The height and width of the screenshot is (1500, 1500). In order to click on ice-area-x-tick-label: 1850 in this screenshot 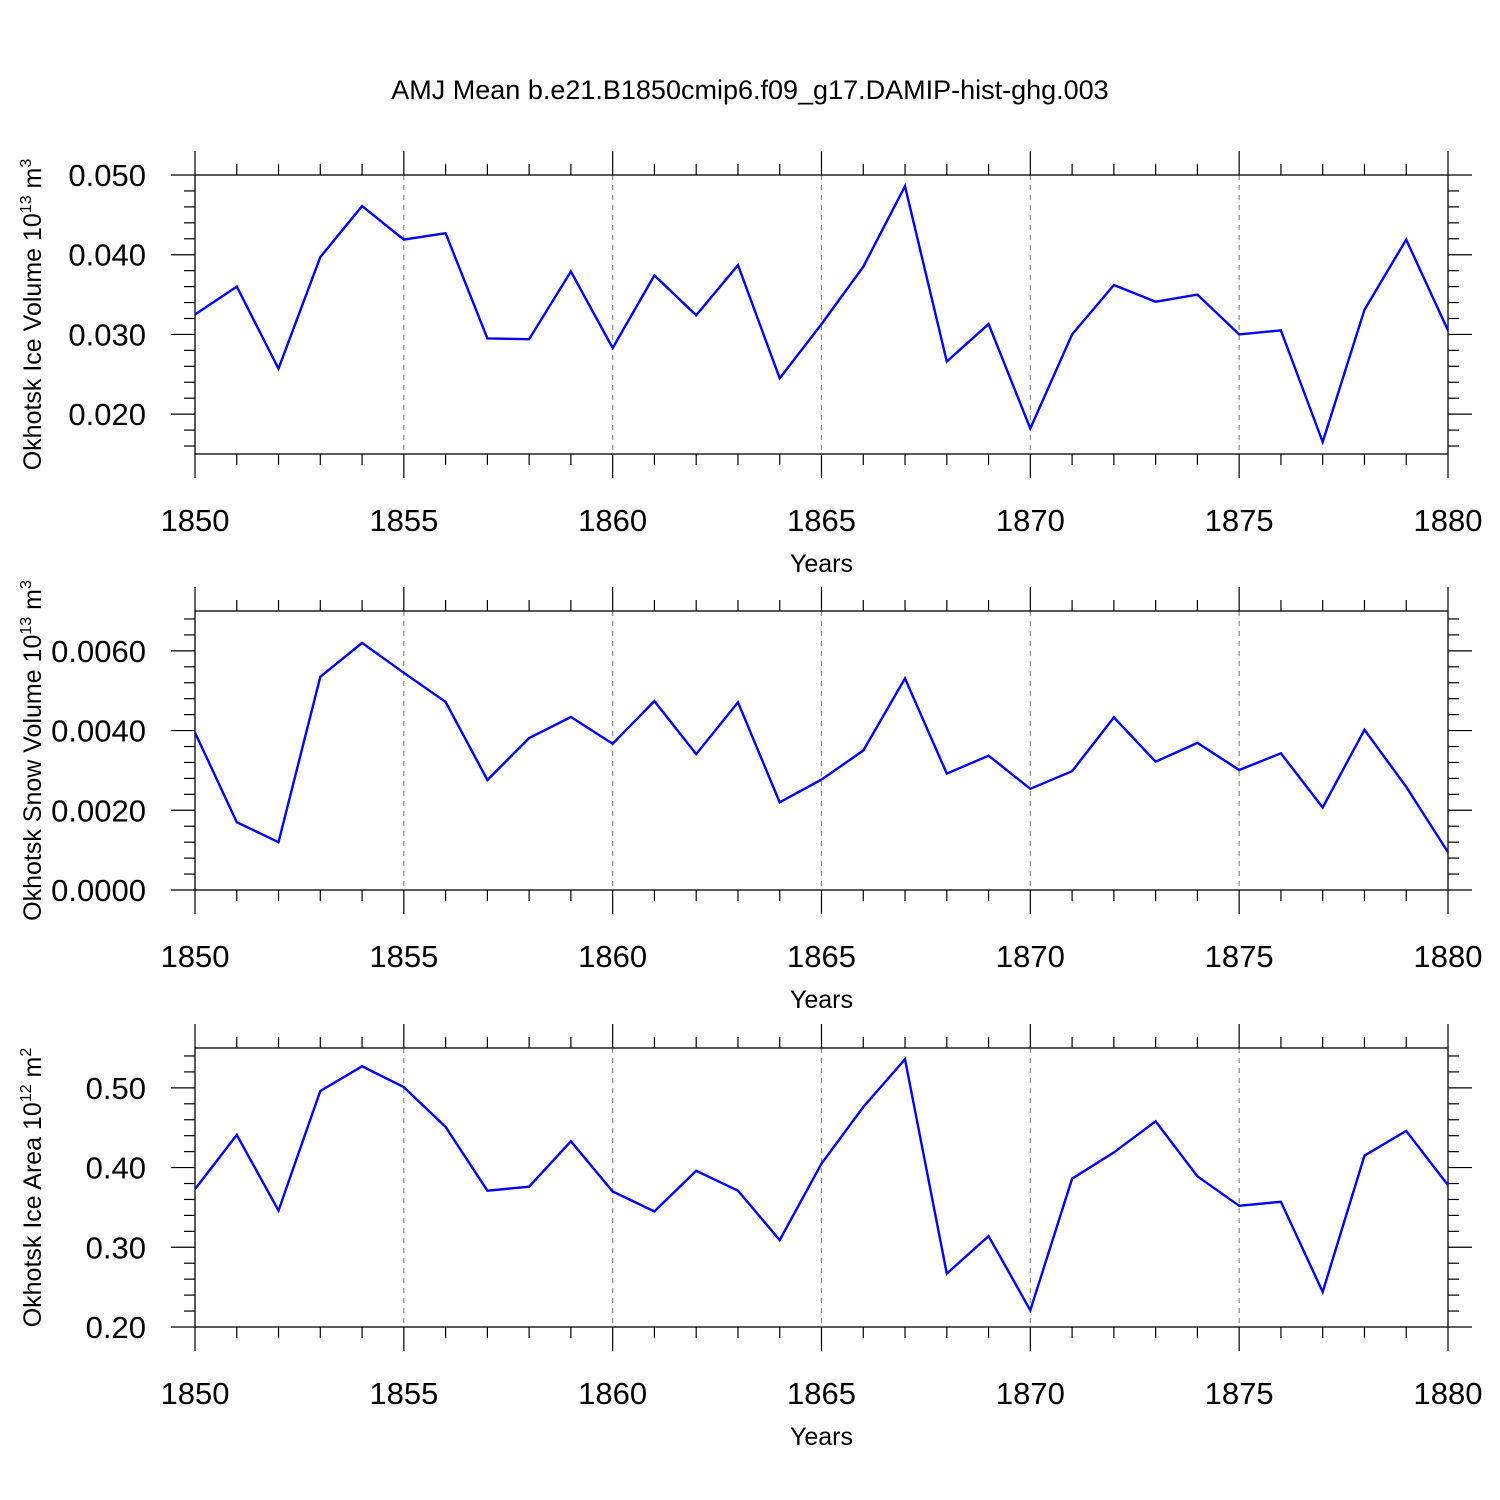, I will do `click(195, 1393)`.